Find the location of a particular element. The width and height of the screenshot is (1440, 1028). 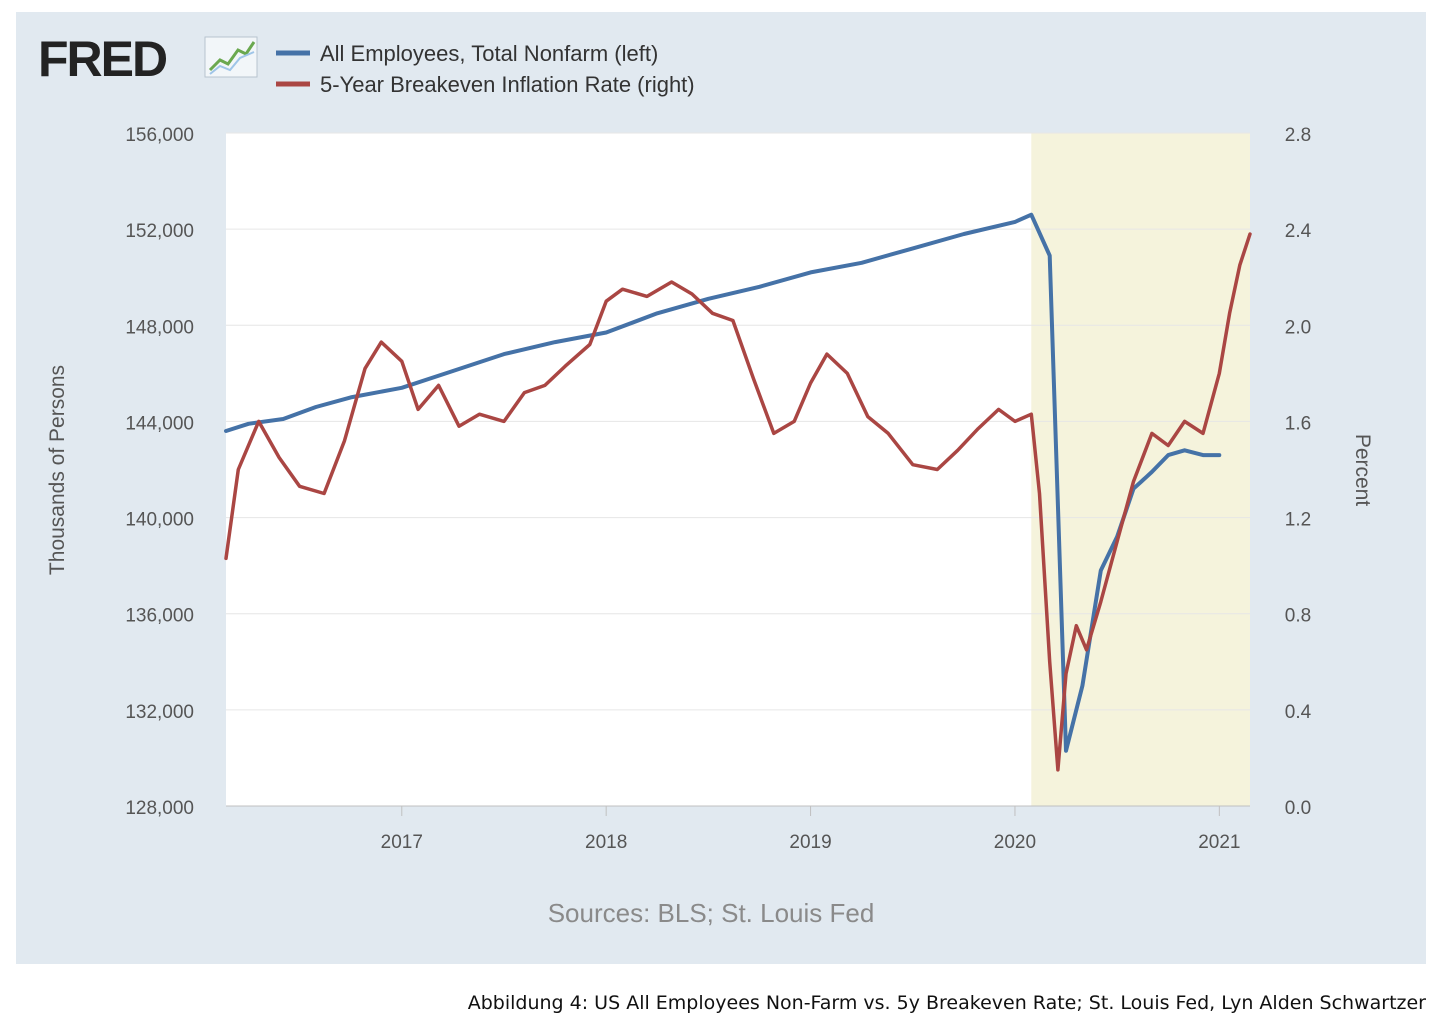

legend-label-right: 5-Year Breakeven Inflation Rate (right) is located at coordinates (507, 84).